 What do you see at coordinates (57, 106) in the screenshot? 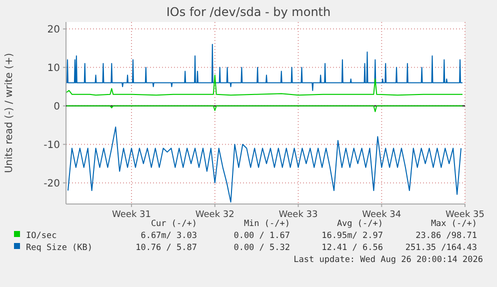
I see `y-tick-label: 0` at bounding box center [57, 106].